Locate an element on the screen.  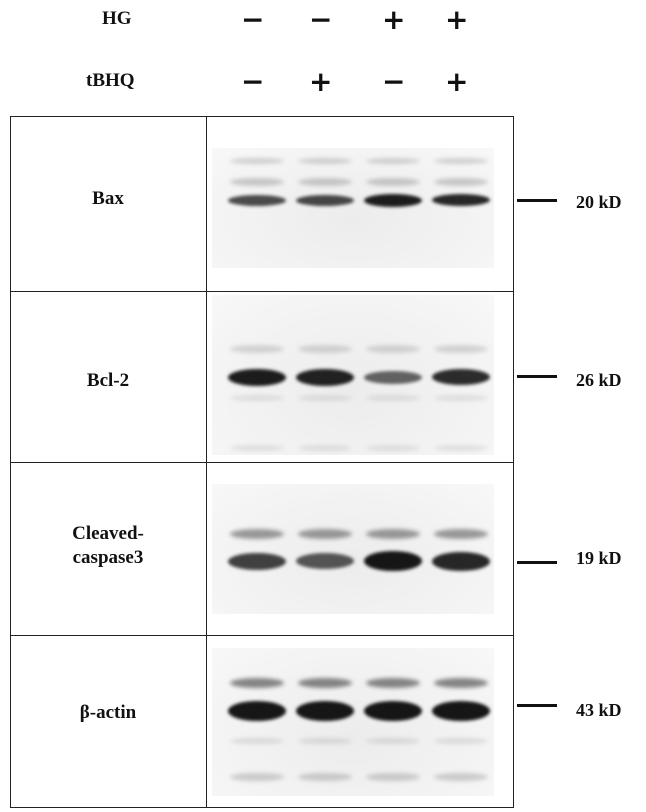
marker-line-bcl2 is located at coordinates (537, 376).